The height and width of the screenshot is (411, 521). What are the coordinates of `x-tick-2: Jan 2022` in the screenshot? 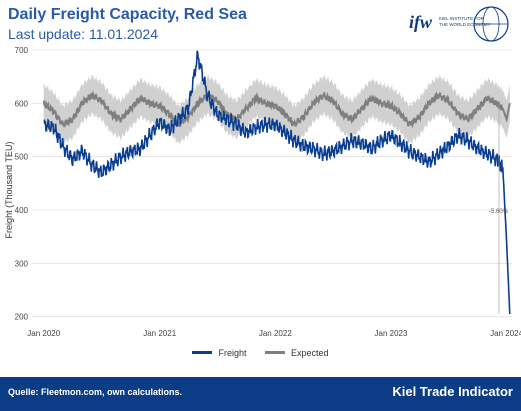 It's located at (275, 333).